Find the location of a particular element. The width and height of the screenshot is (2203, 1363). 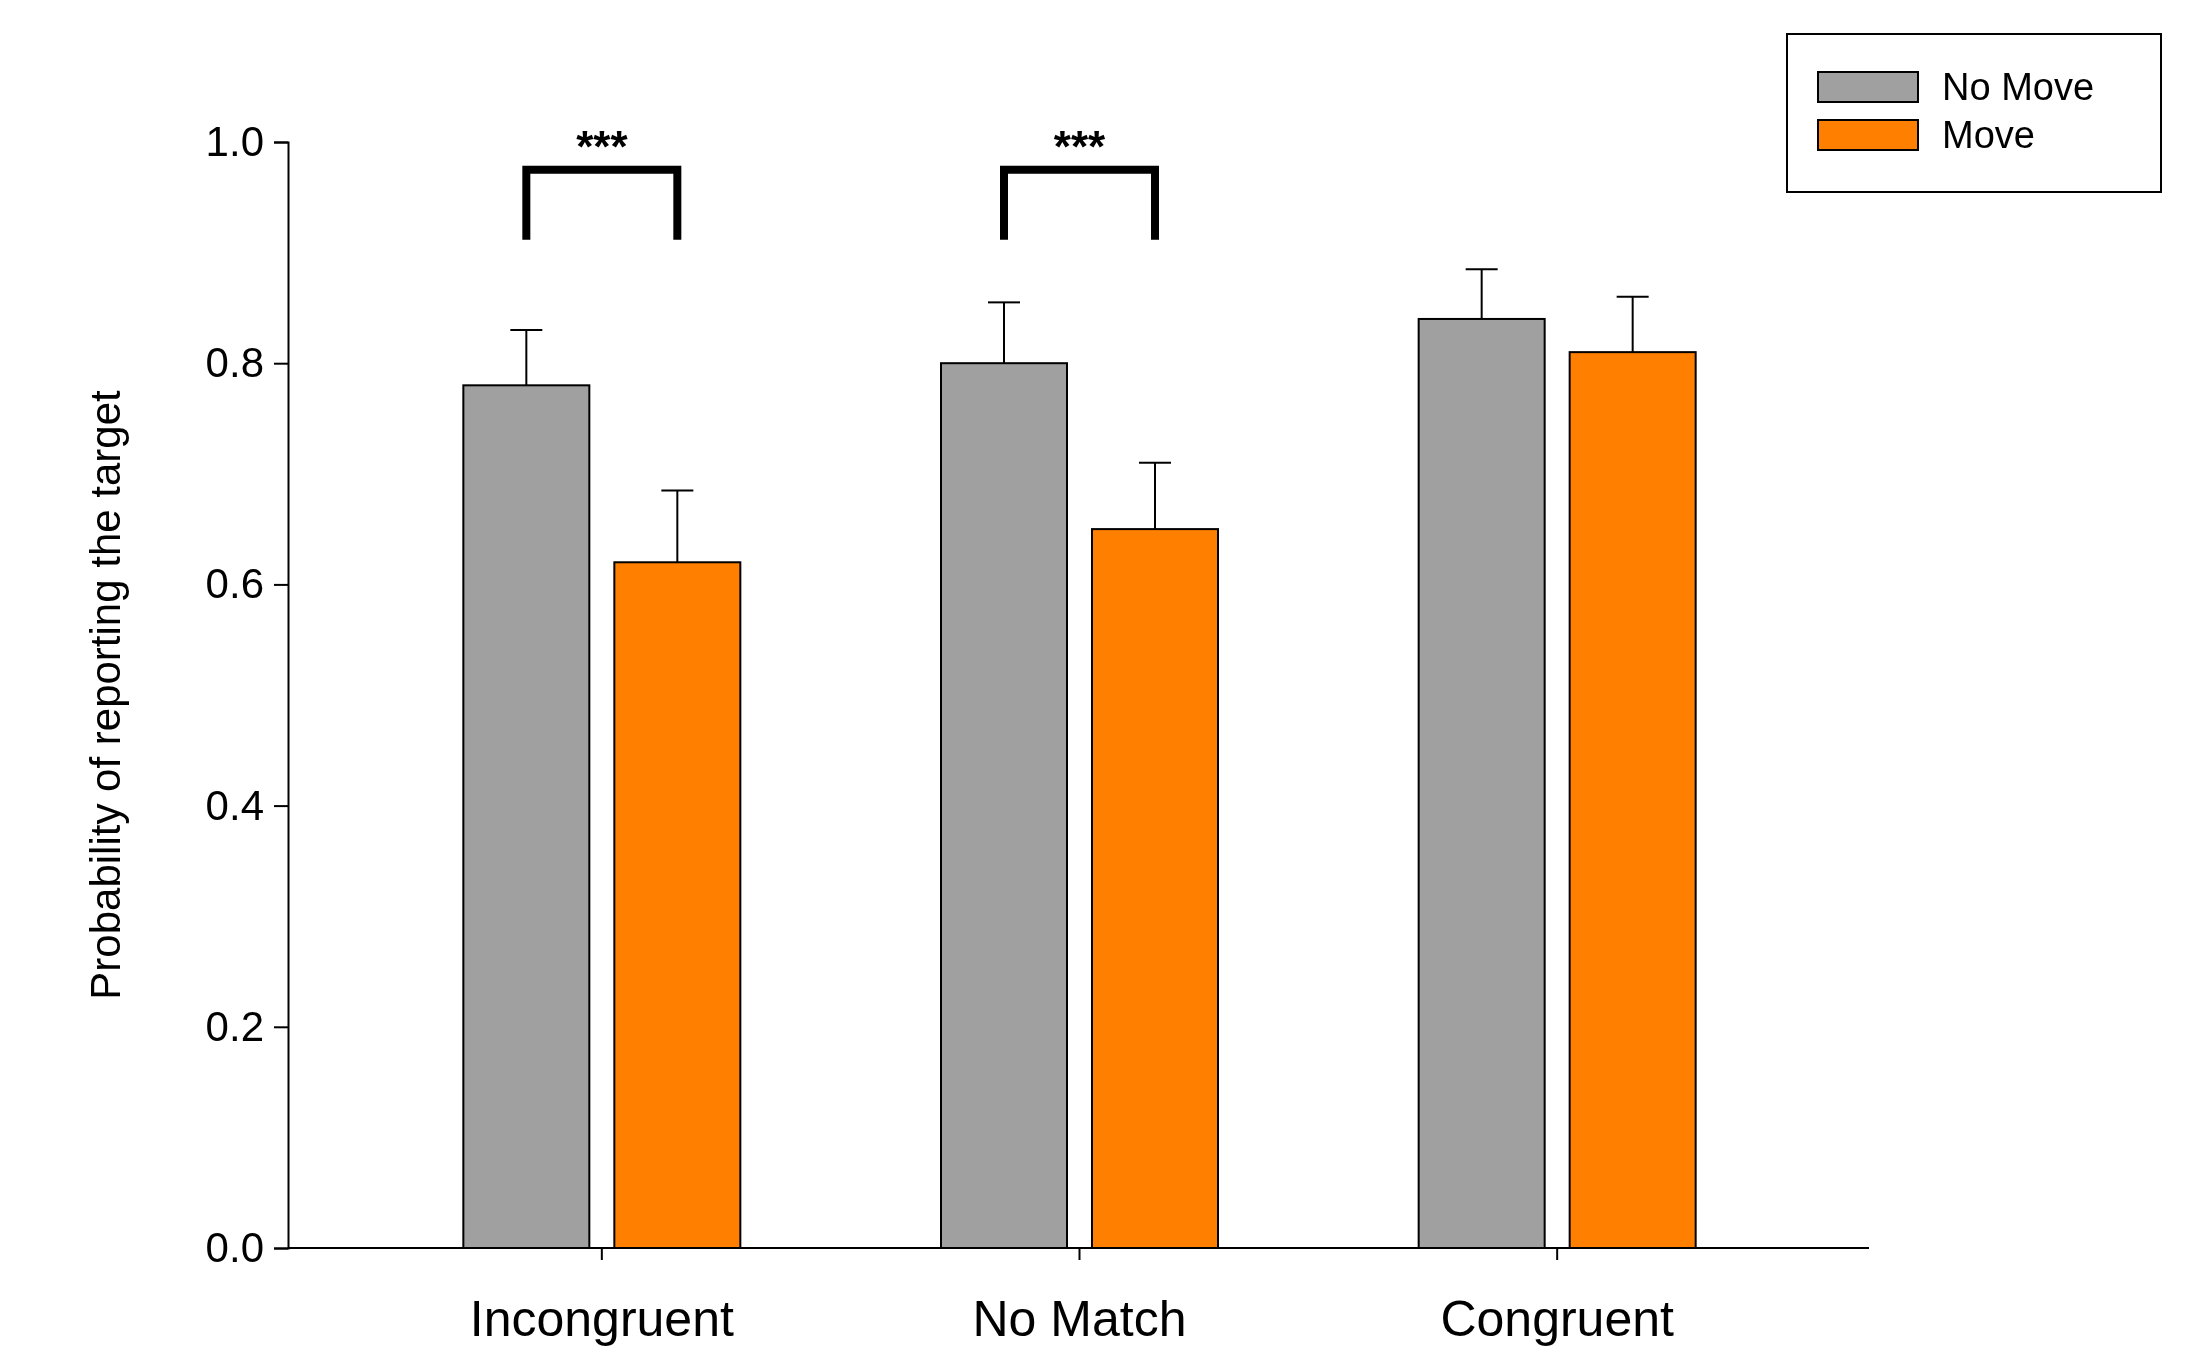

x-tick-label: Incongruent is located at coordinates (601, 1318).